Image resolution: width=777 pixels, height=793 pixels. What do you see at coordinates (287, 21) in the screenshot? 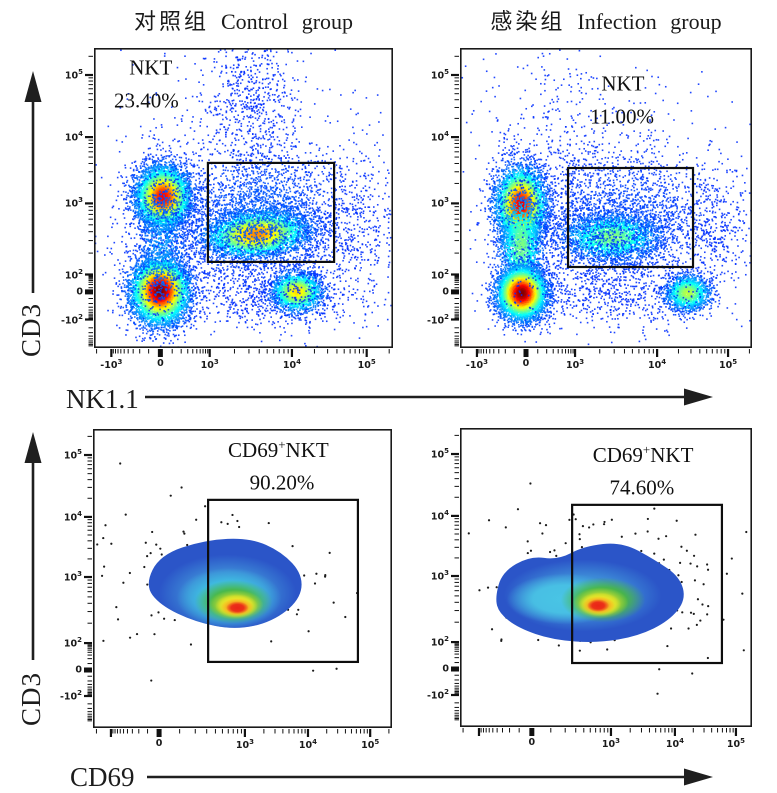
I see `column-title-control-en: Control group` at bounding box center [287, 21].